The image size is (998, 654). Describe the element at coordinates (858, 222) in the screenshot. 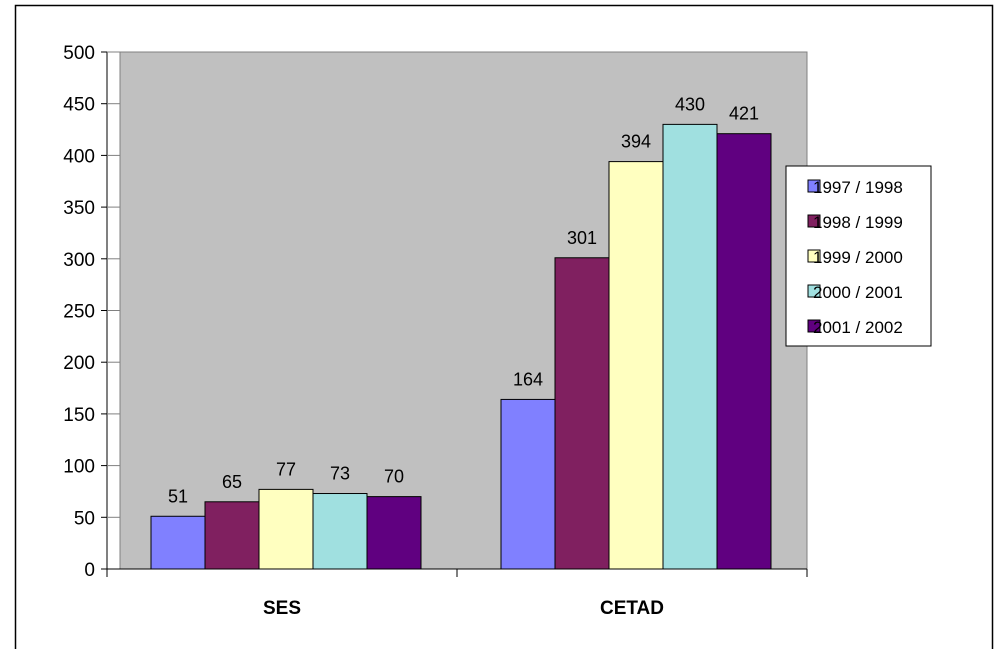

I see `legend-label: 1998 / 1999` at that location.